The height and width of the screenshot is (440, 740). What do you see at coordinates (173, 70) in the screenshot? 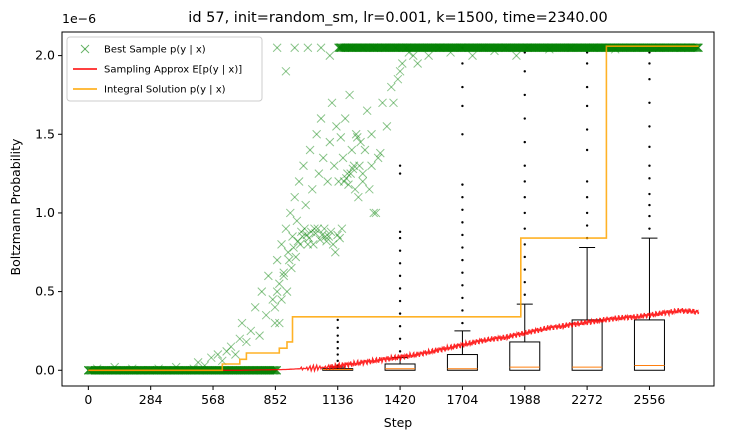
I see `legend-label: Sampling Approx E[p(y | x)]` at bounding box center [173, 70].